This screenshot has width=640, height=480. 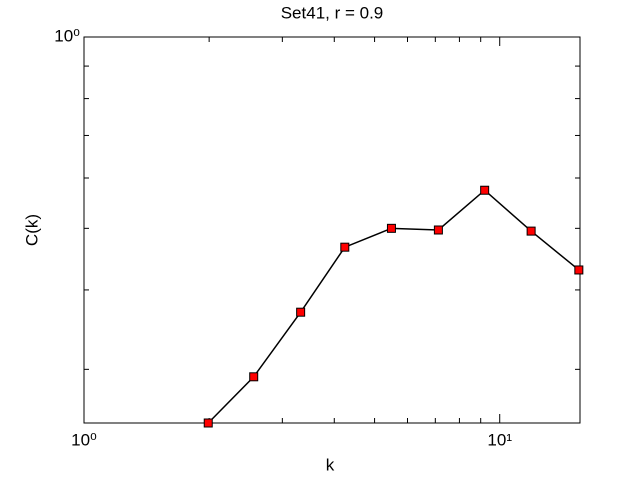 What do you see at coordinates (31, 230) in the screenshot?
I see `y-axis-label: C(k)` at bounding box center [31, 230].